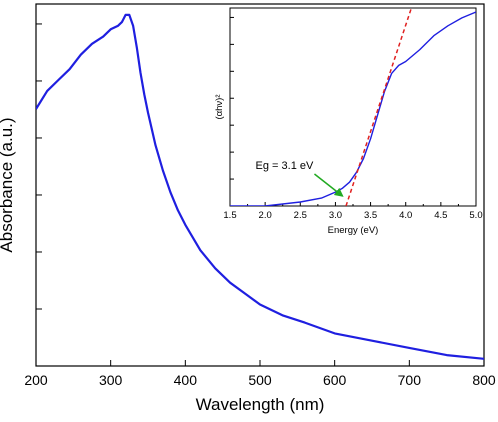  What do you see at coordinates (475, 215) in the screenshot?
I see `inset-x-tick-label: 5.0` at bounding box center [475, 215].